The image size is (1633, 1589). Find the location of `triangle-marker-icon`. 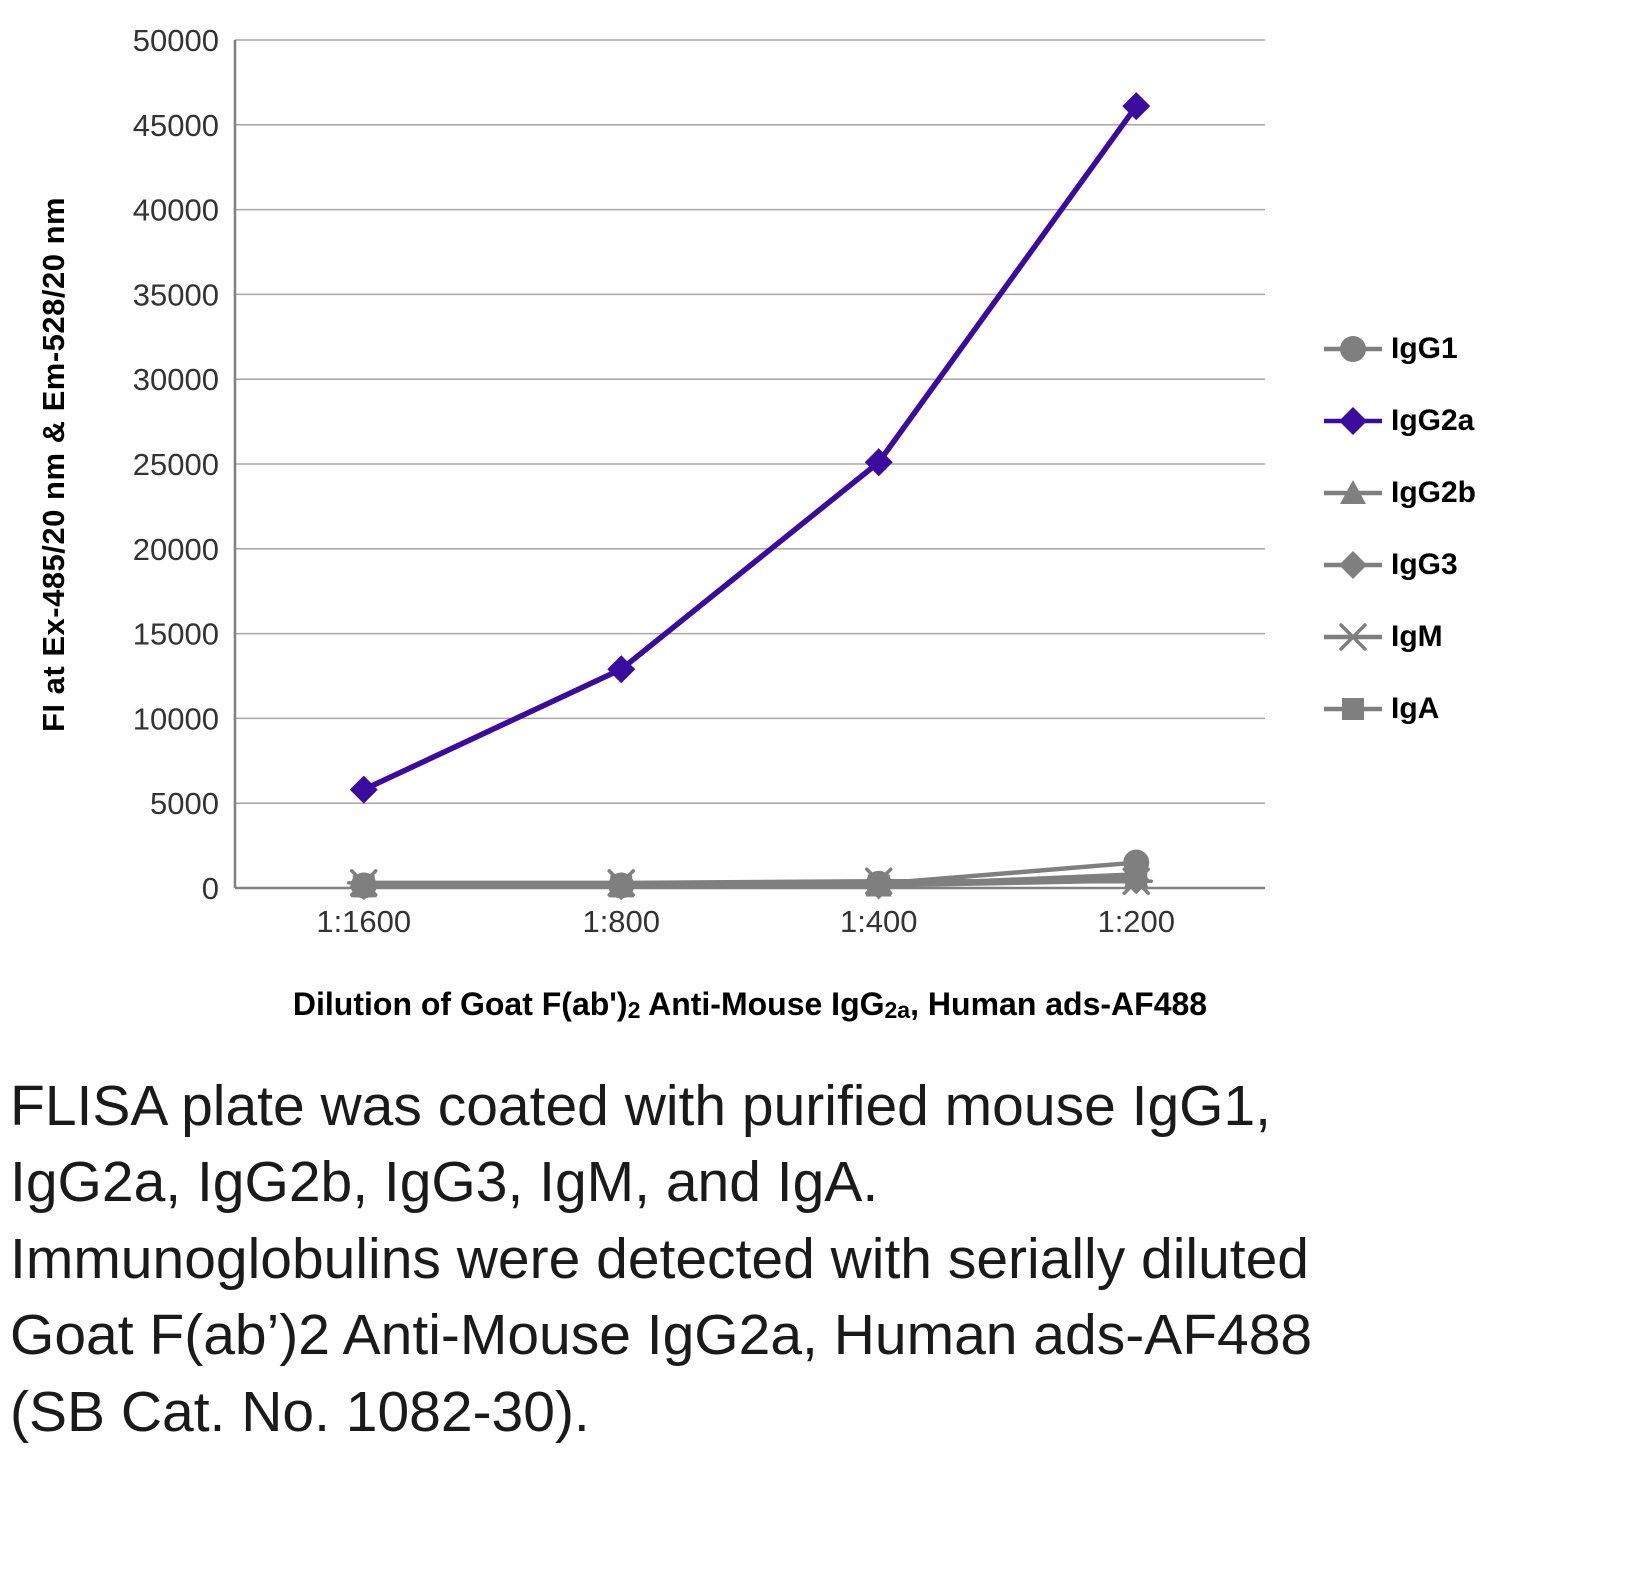

triangle-marker-icon is located at coordinates (1353, 492).